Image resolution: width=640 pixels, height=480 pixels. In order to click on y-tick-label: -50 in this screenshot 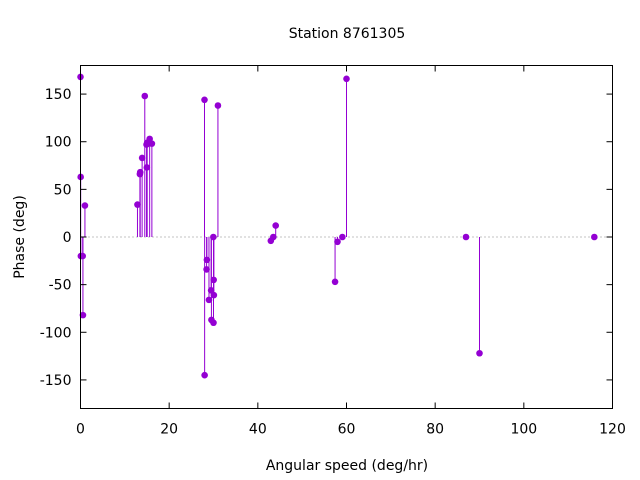, I will do `click(60, 286)`.